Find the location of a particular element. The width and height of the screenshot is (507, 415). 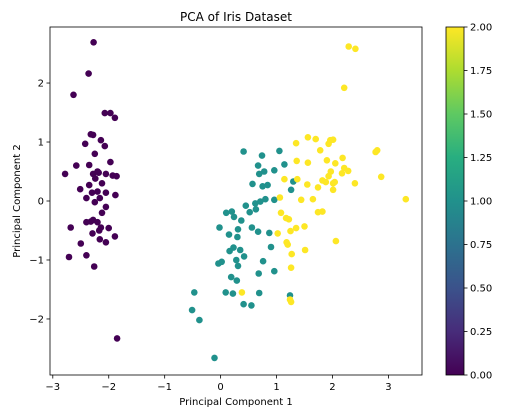

y-tick-label: 2 is located at coordinates (41, 84).